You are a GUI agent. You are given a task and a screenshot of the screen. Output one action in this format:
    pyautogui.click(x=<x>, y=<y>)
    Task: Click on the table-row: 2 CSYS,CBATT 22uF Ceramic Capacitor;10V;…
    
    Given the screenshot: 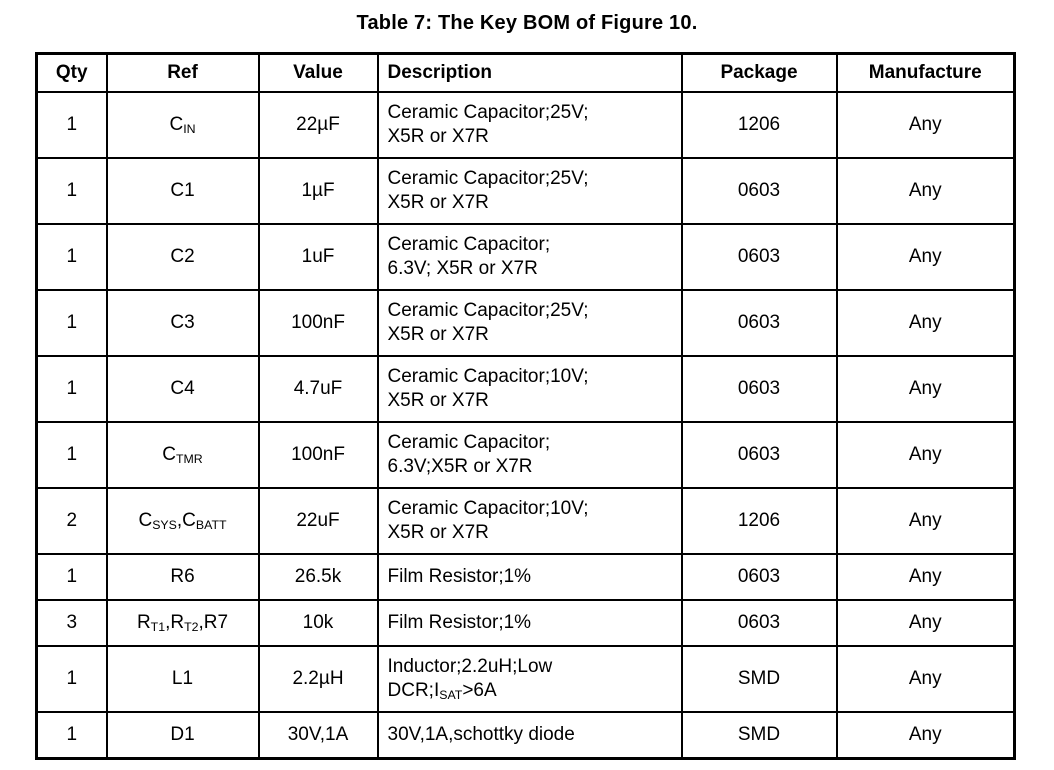 What is the action you would take?
    pyautogui.click(x=525, y=521)
    